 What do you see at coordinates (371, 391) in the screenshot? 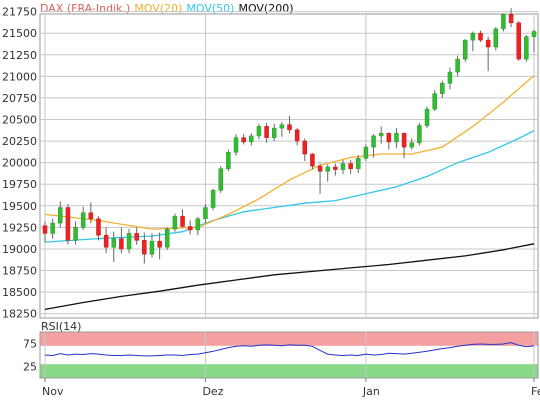
I see `date-tick-label: Jan` at bounding box center [371, 391].